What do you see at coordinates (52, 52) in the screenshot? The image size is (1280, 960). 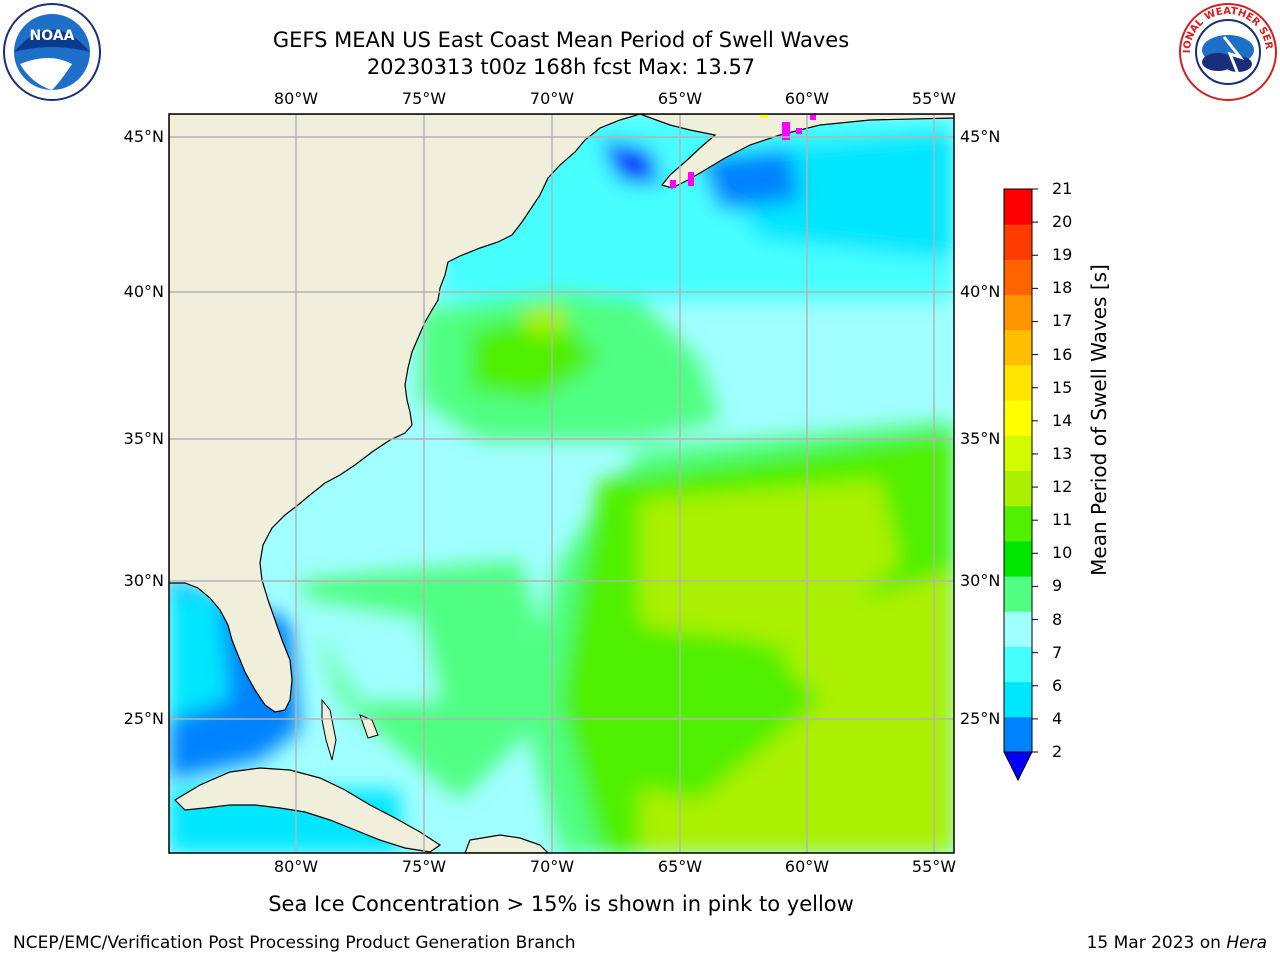 I see `noaa-logo: NOAA` at bounding box center [52, 52].